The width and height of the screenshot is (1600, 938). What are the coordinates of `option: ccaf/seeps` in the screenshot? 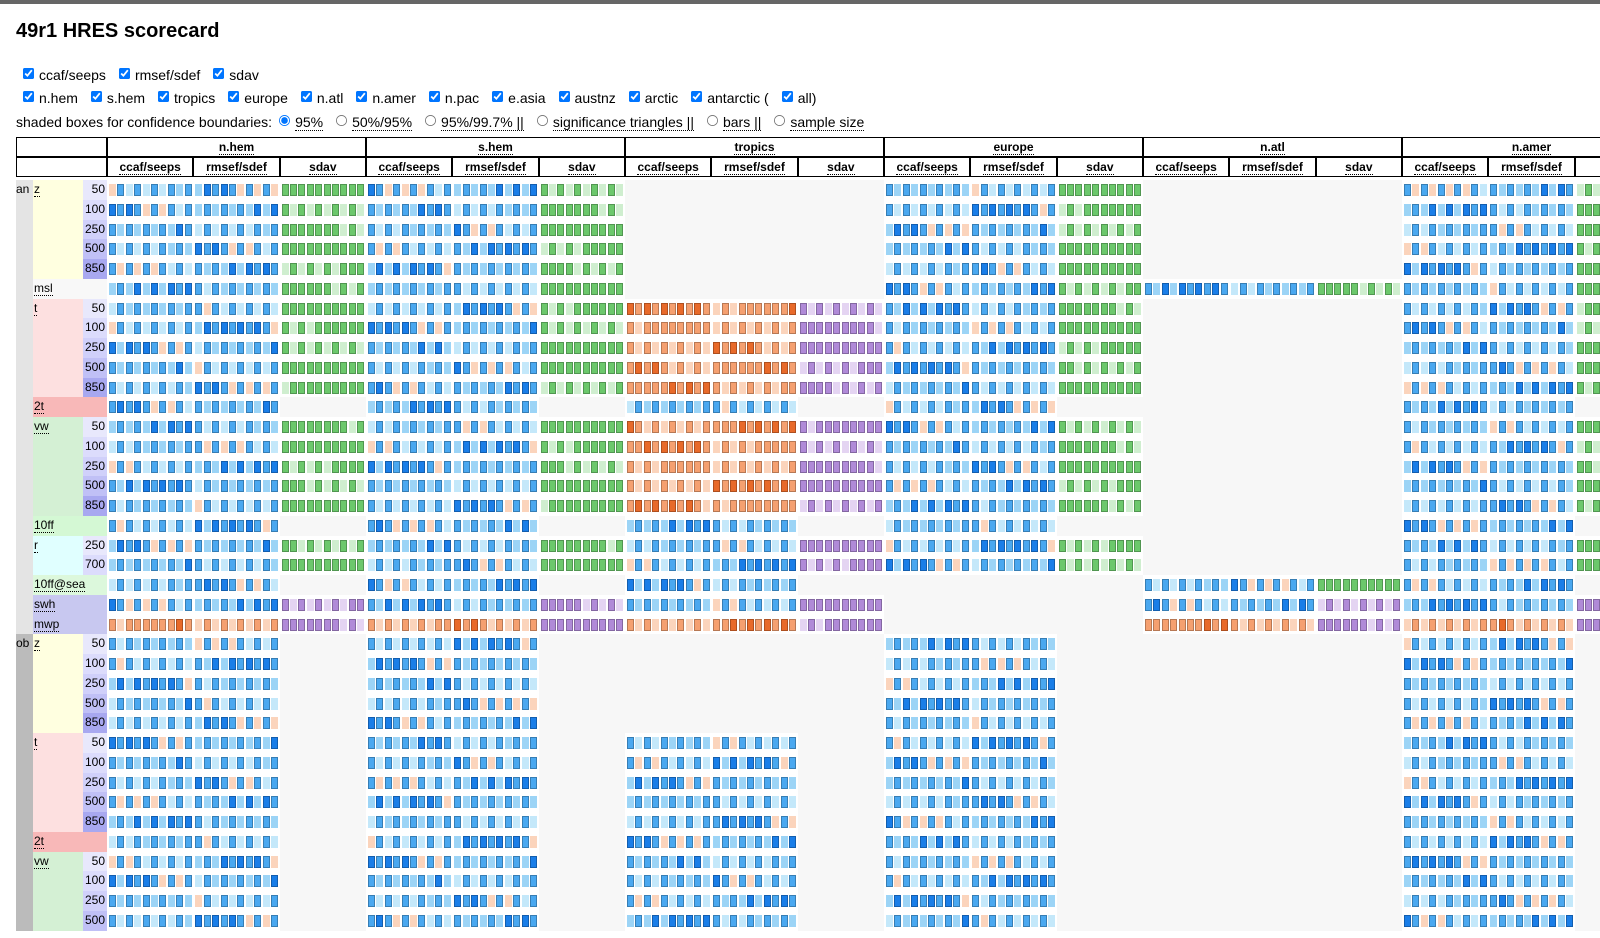 It's located at (61, 75).